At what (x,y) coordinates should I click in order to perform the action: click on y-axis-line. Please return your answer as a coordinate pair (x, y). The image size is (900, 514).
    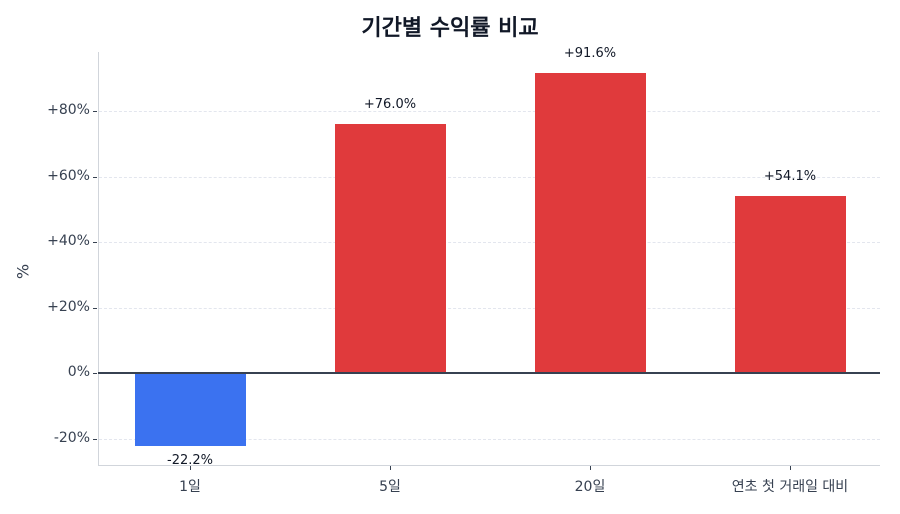
    Looking at the image, I should click on (98, 258).